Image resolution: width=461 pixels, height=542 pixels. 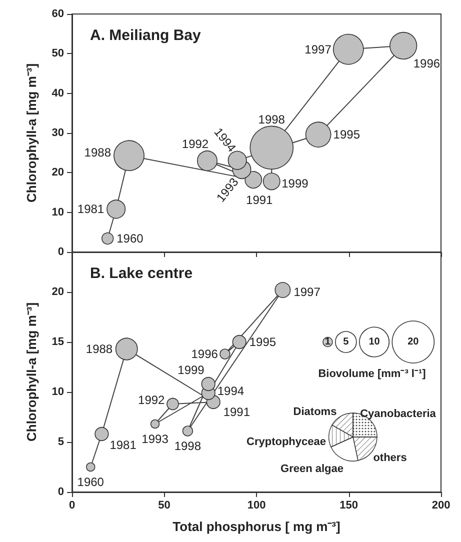 What do you see at coordinates (414, 342) in the screenshot?
I see `legend-label: 20` at bounding box center [414, 342].